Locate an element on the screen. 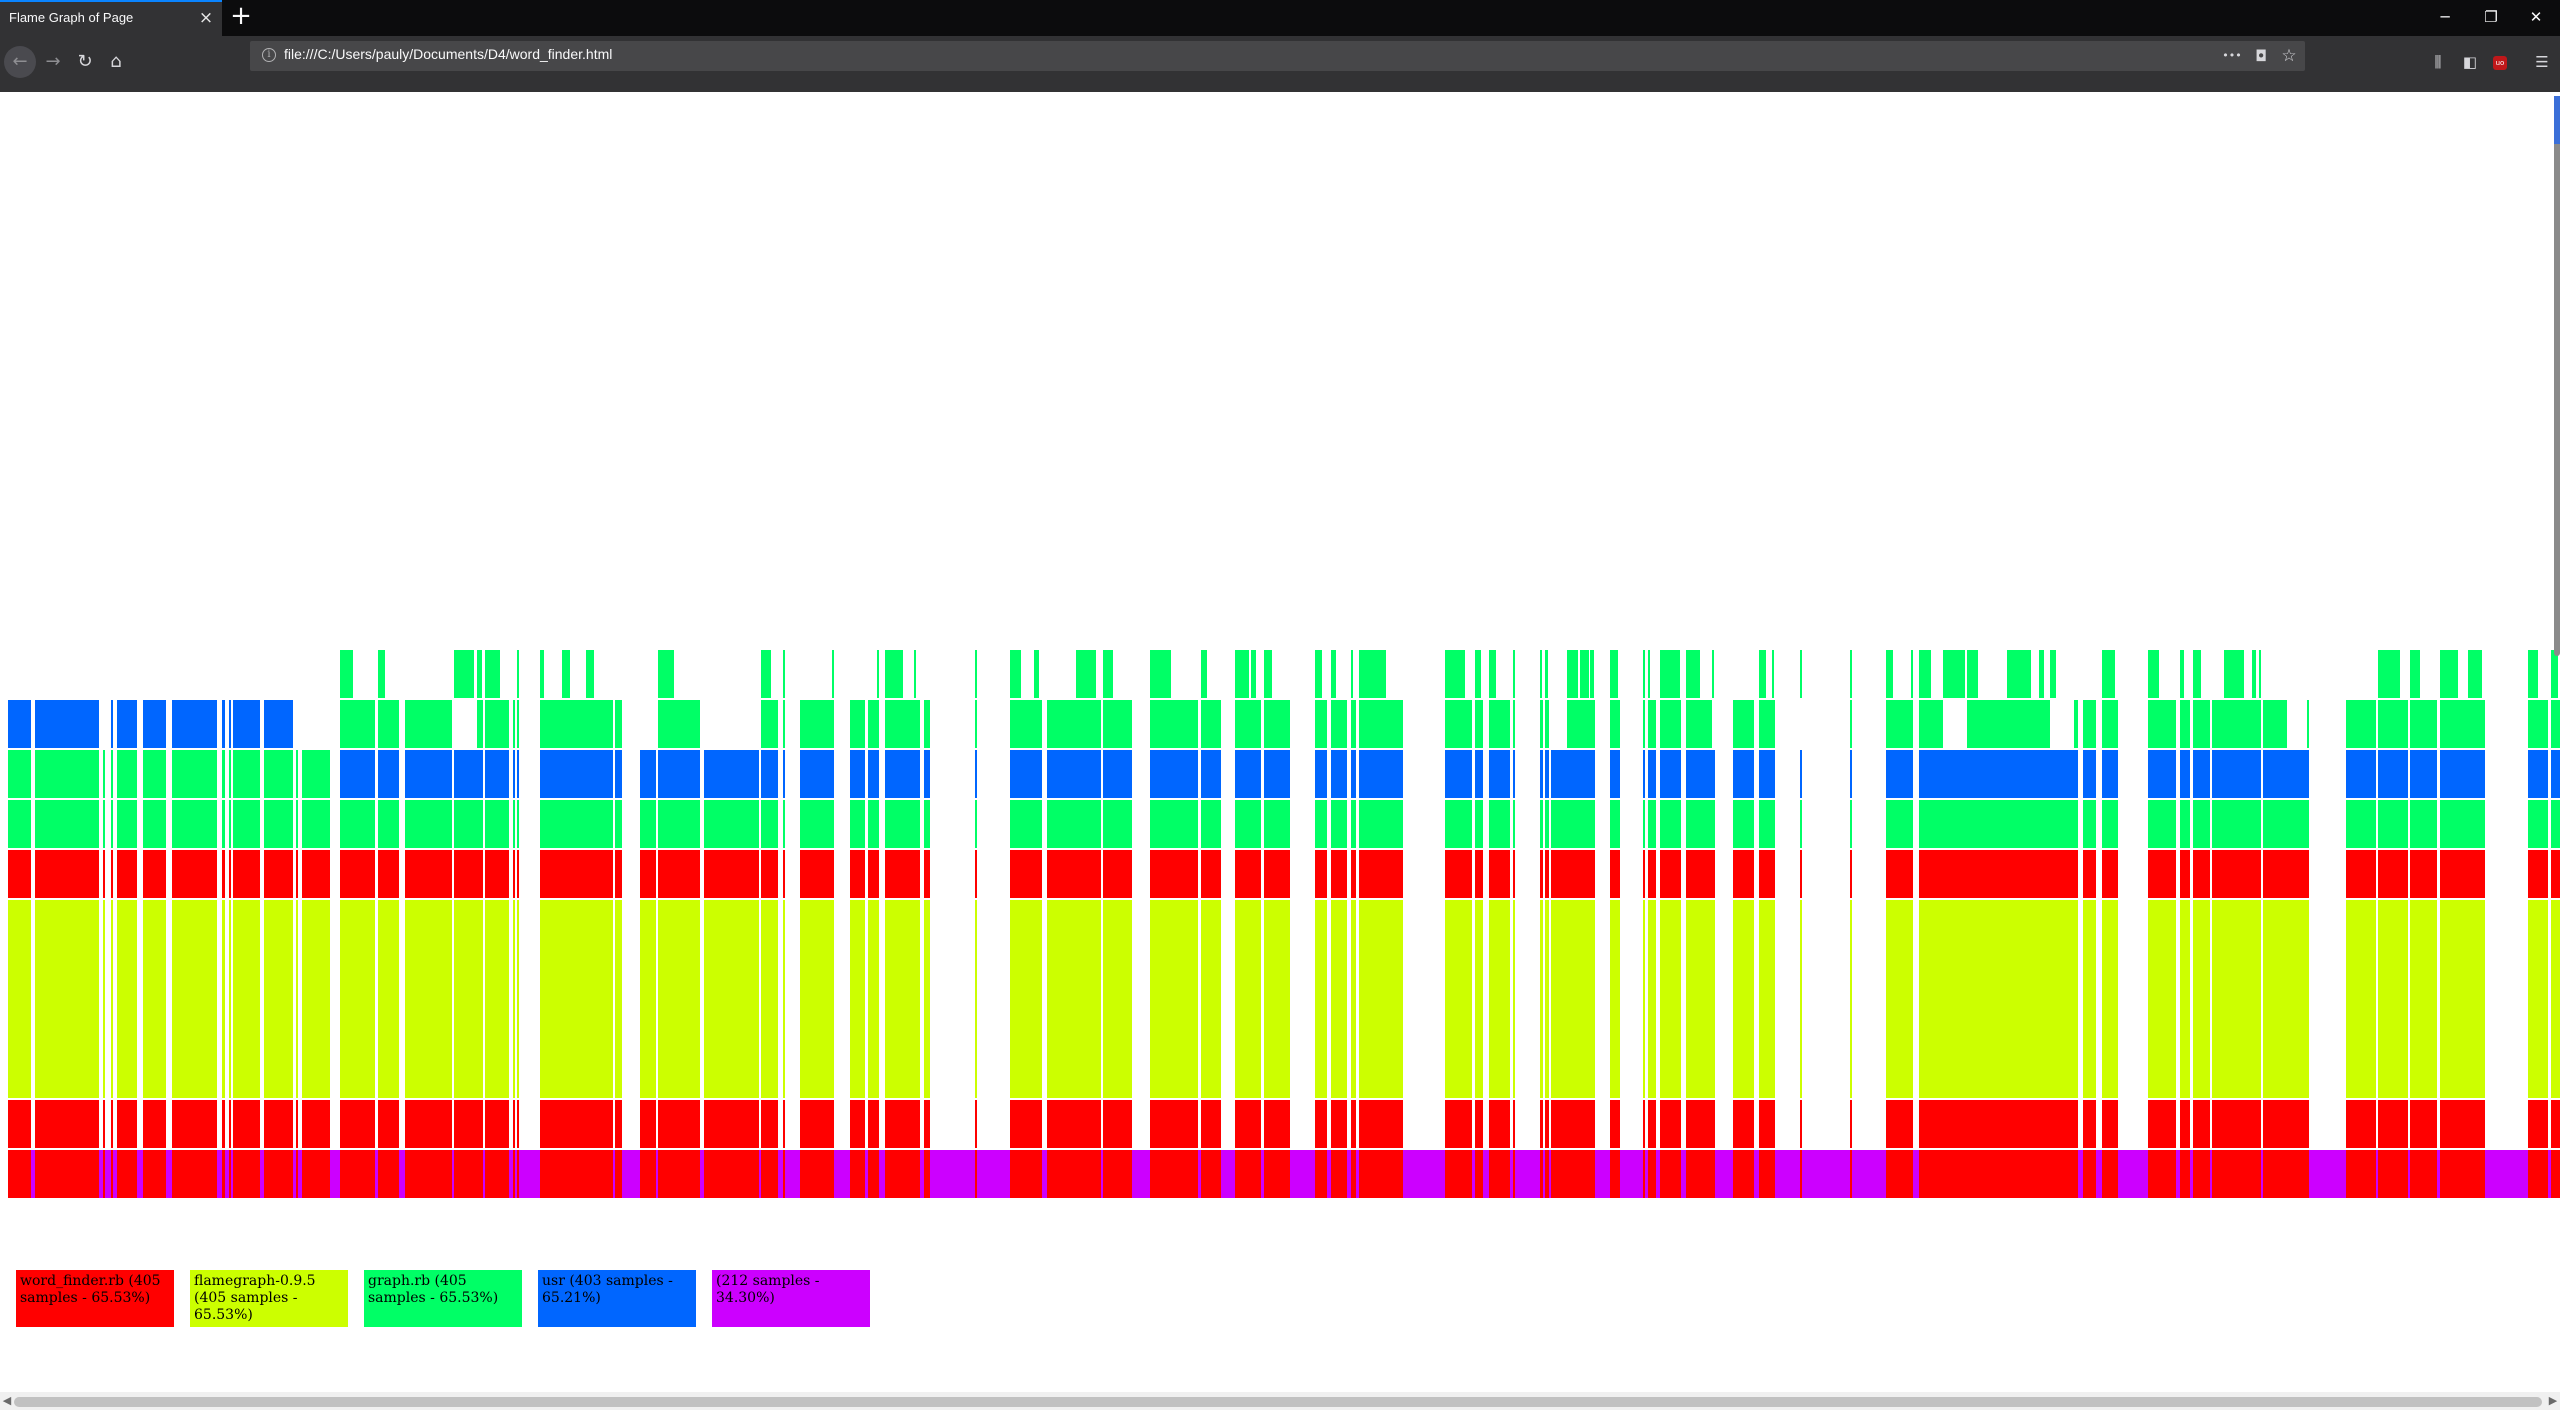 This screenshot has height=1410, width=2560. scroll-left-icon: ◀ is located at coordinates (7, 1400).